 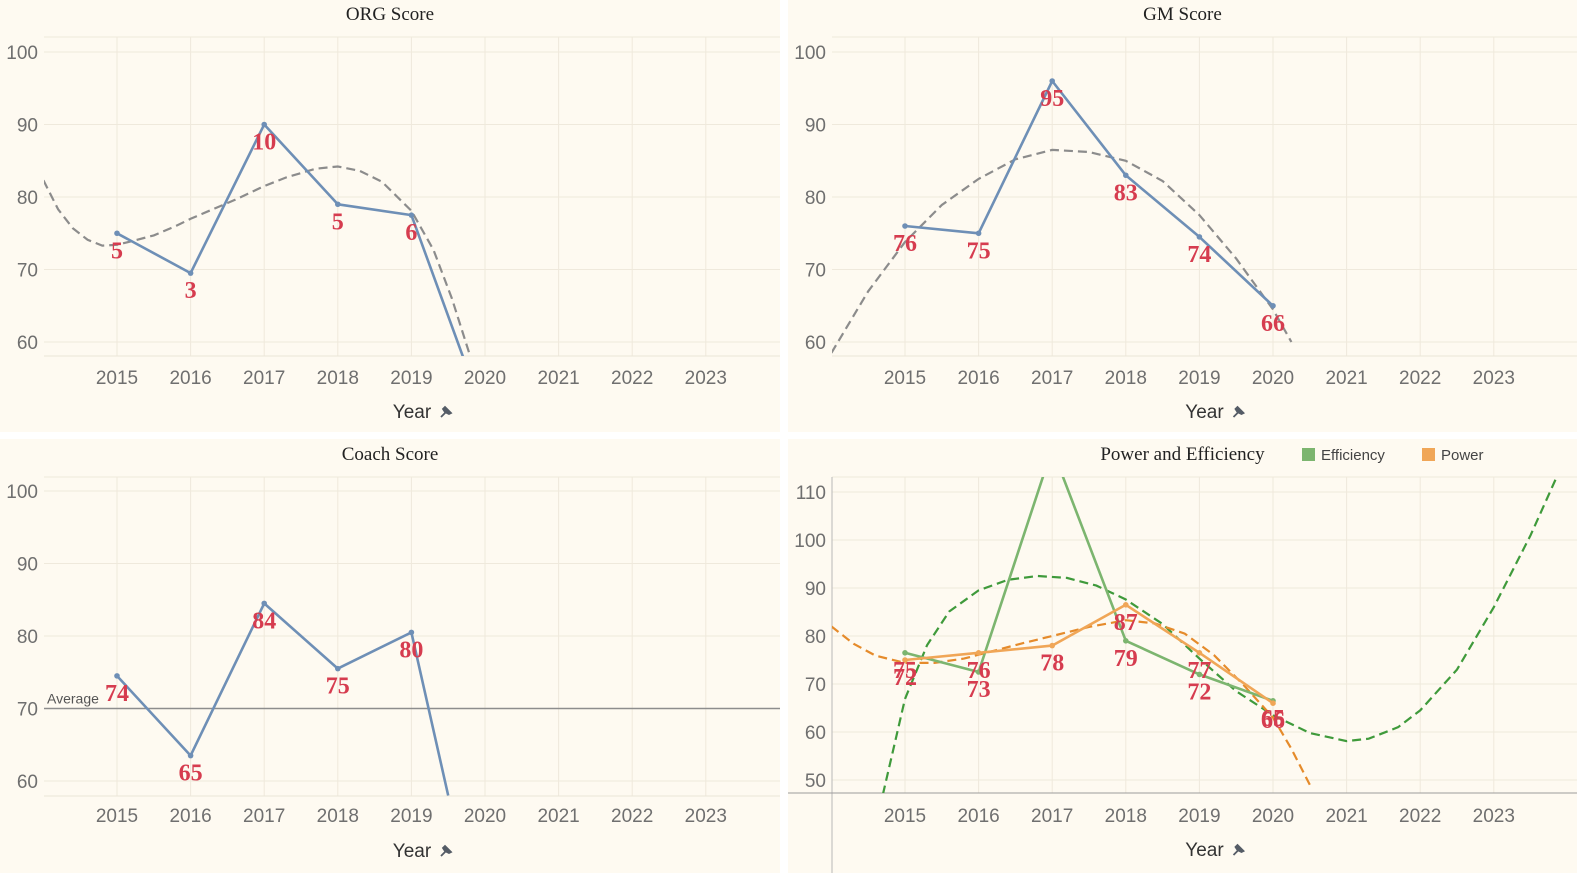 I want to click on chart-title: ORG Score, so click(x=390, y=14).